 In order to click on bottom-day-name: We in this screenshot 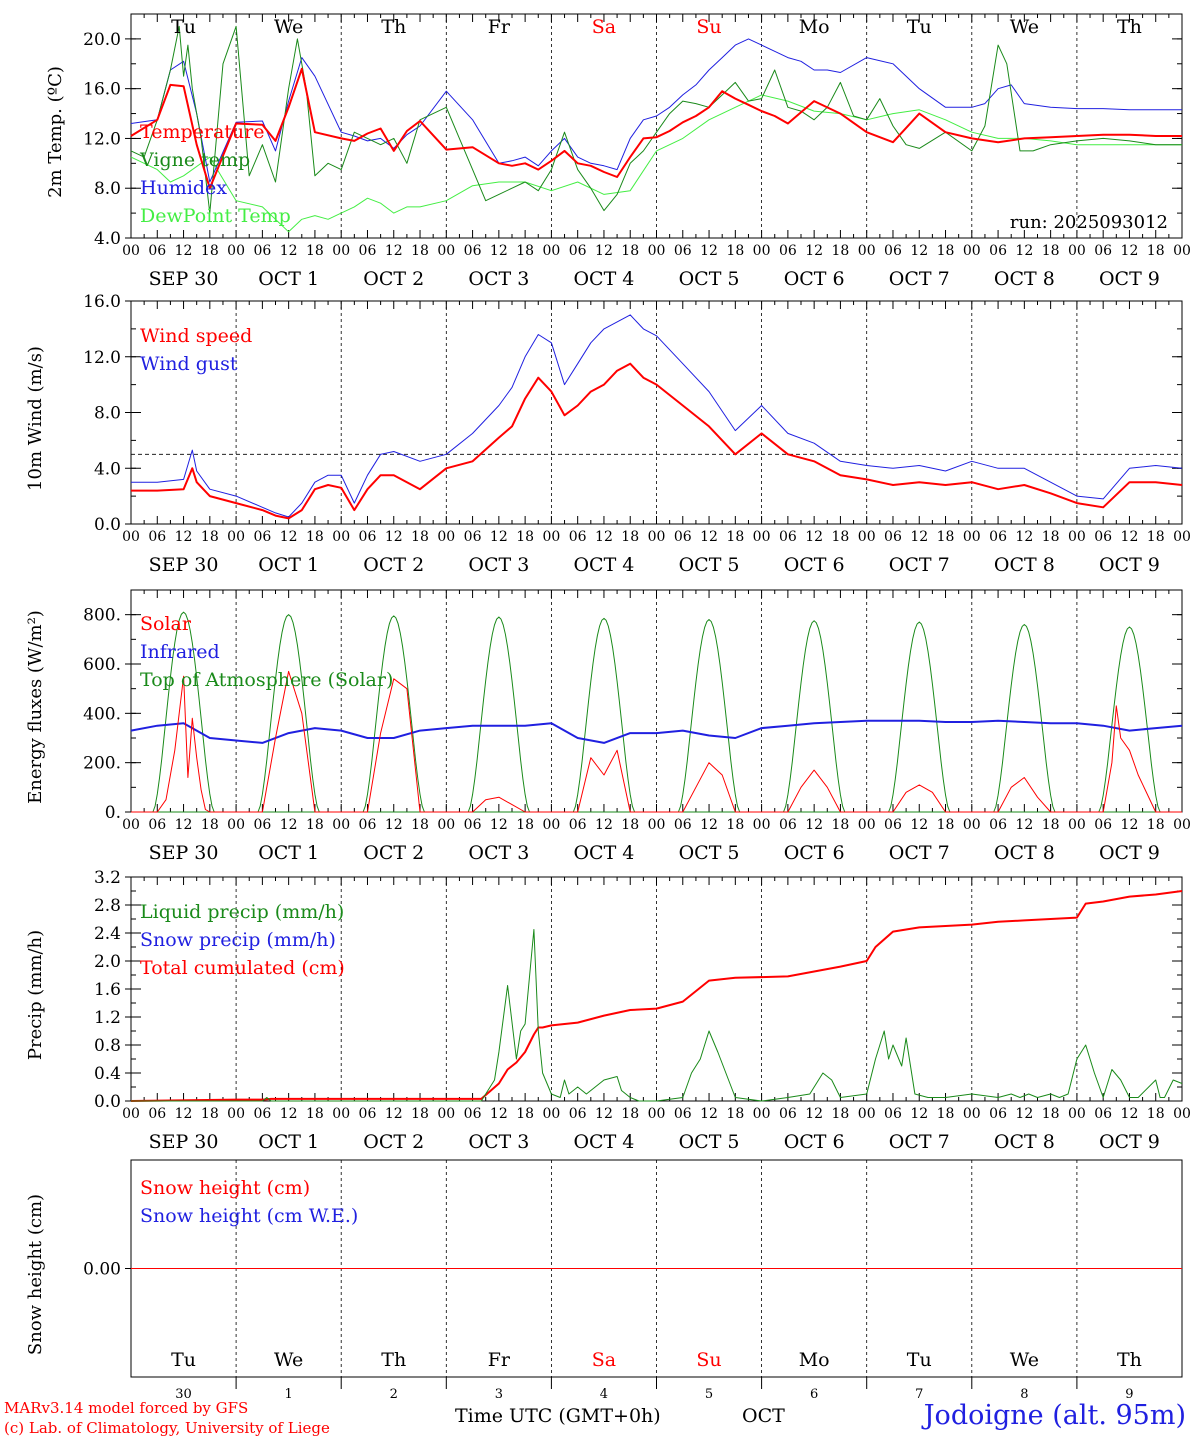, I will do `click(288, 1360)`.